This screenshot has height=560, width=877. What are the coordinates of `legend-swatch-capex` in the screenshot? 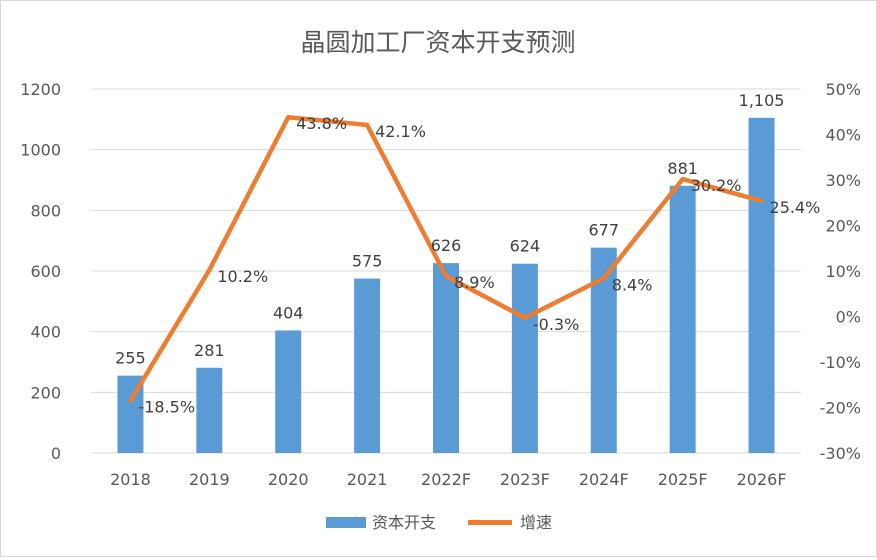 It's located at (346, 522).